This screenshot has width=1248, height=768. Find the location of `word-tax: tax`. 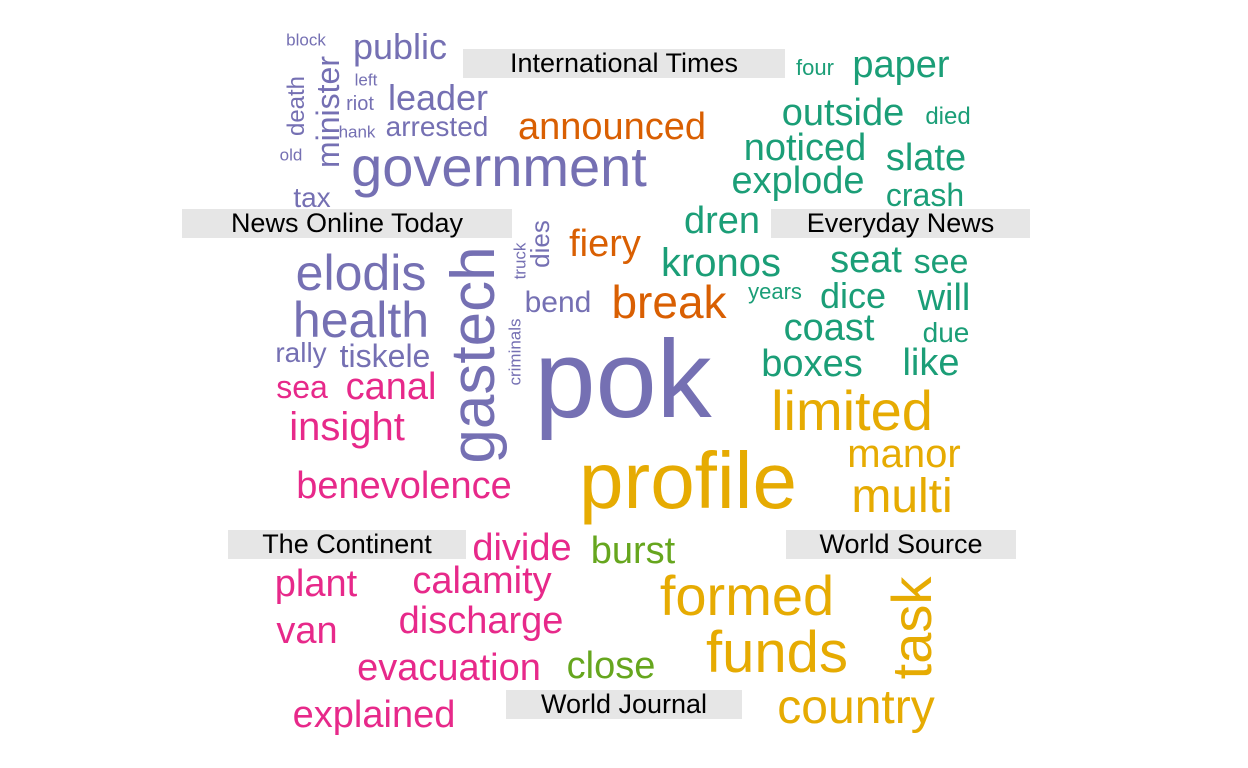

word-tax: tax is located at coordinates (312, 197).